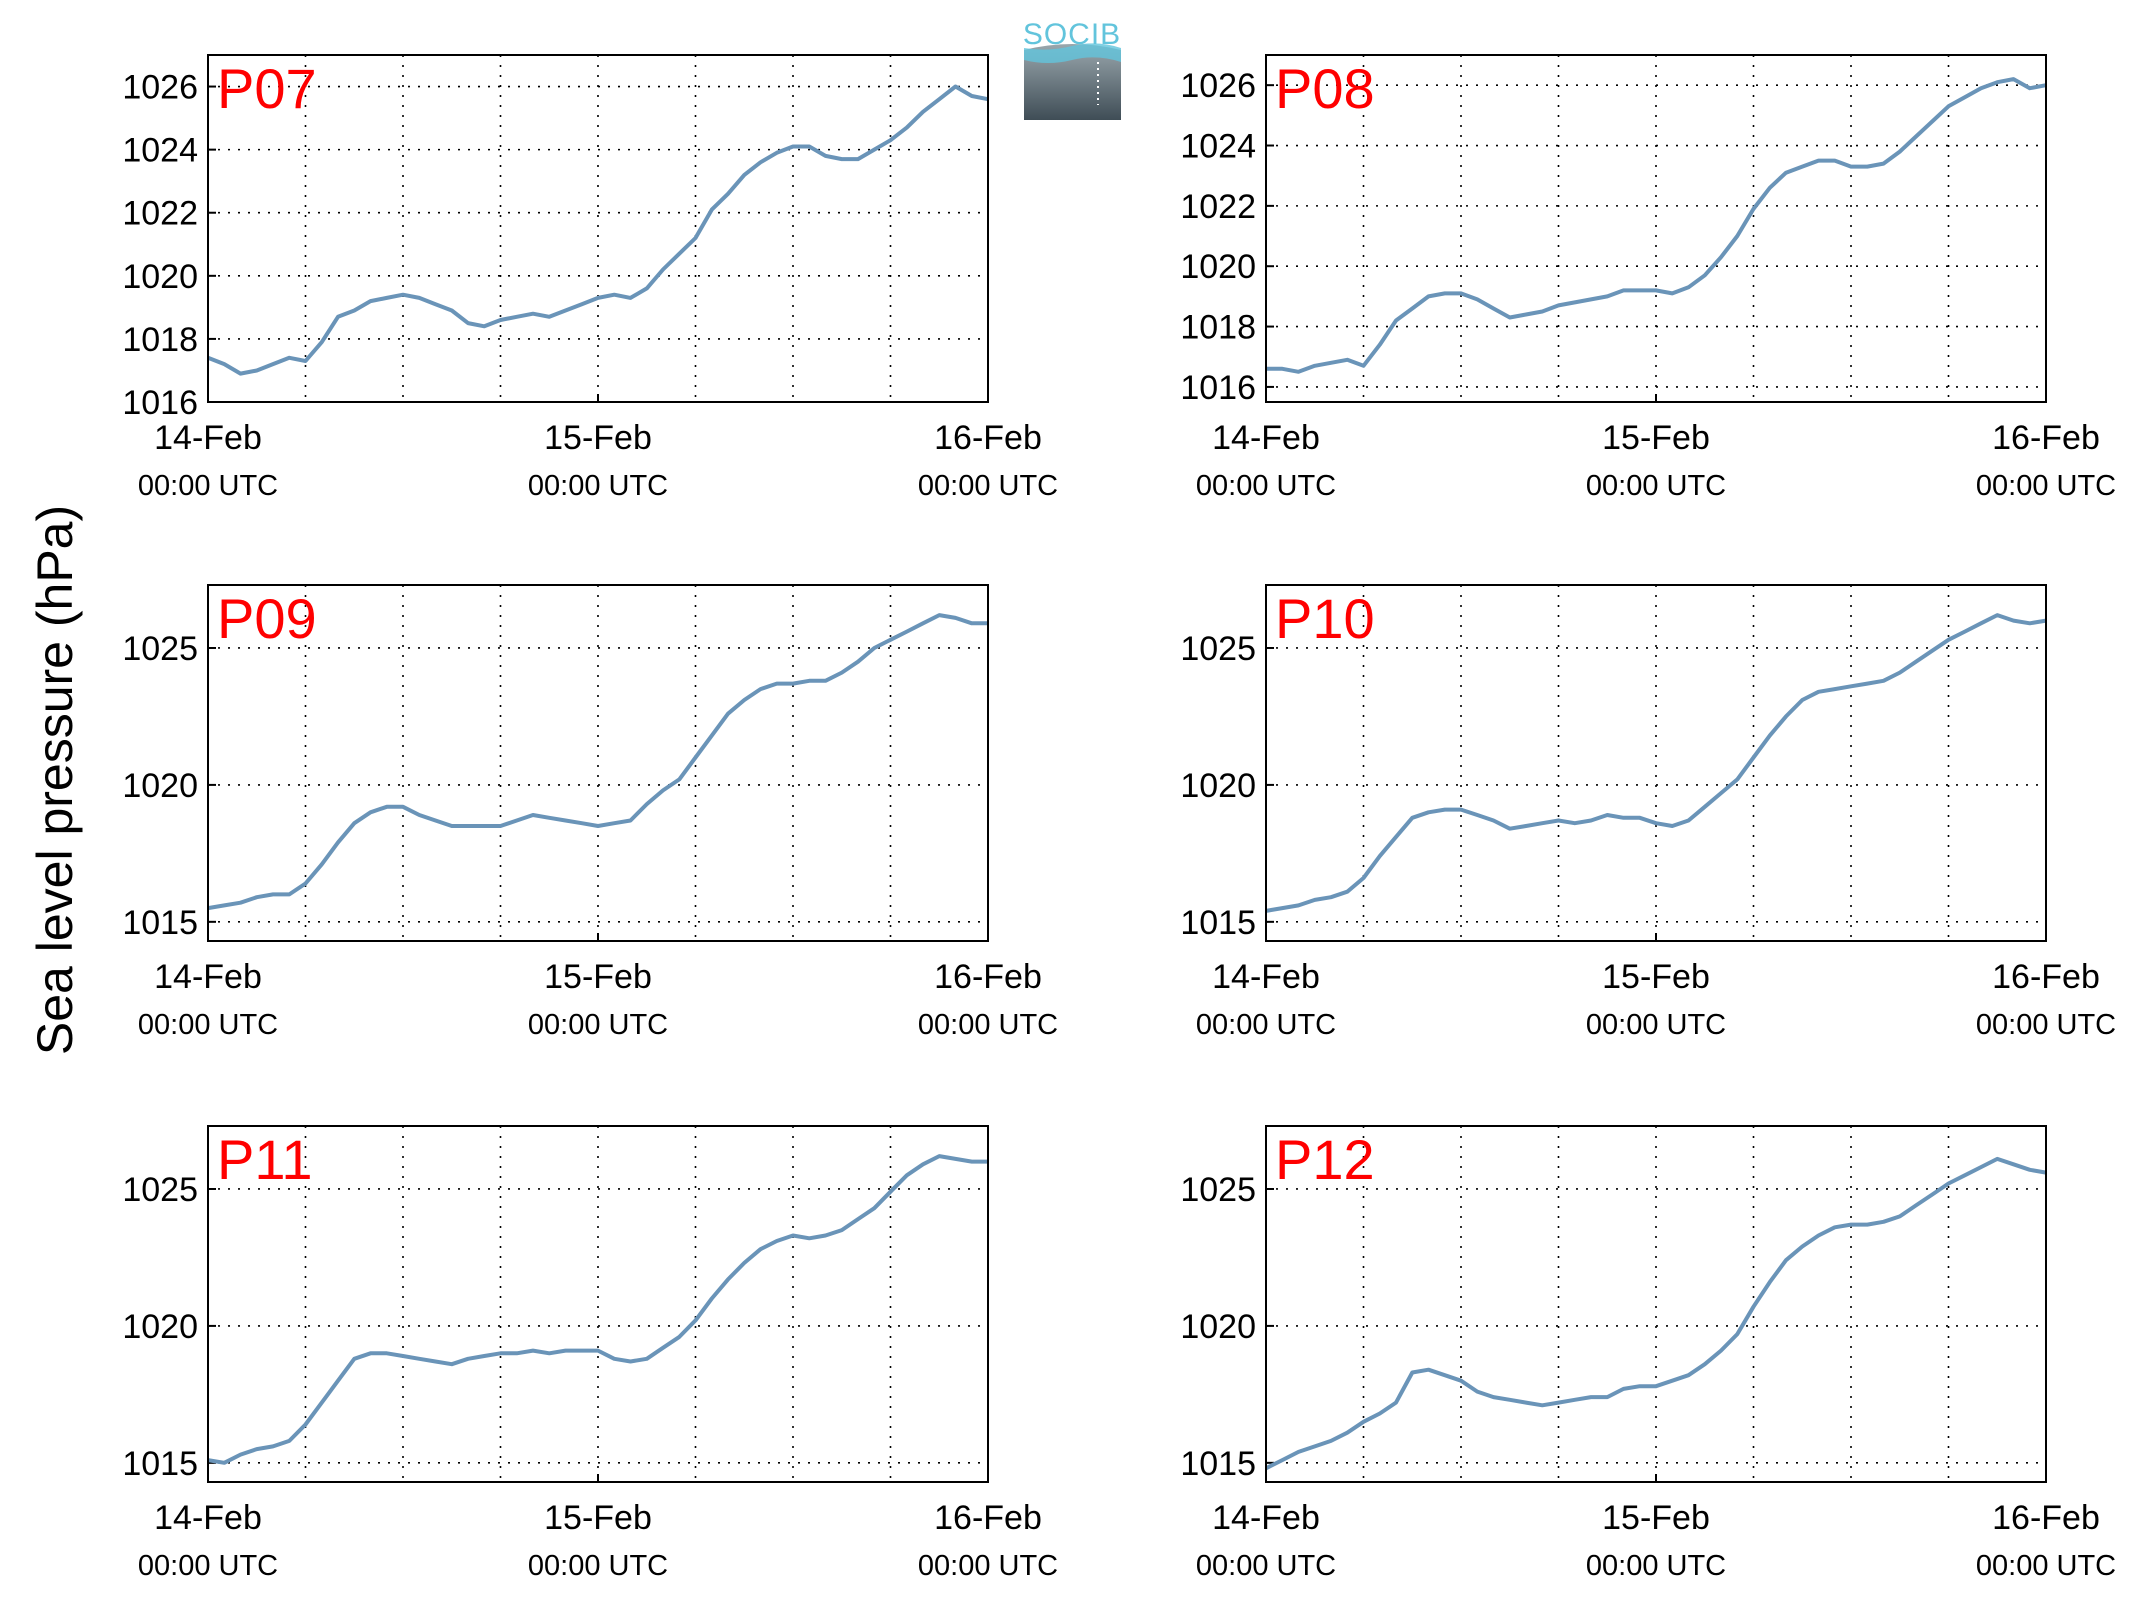 This screenshot has height=1608, width=2133. I want to click on series-line-p09, so click(597, 762).